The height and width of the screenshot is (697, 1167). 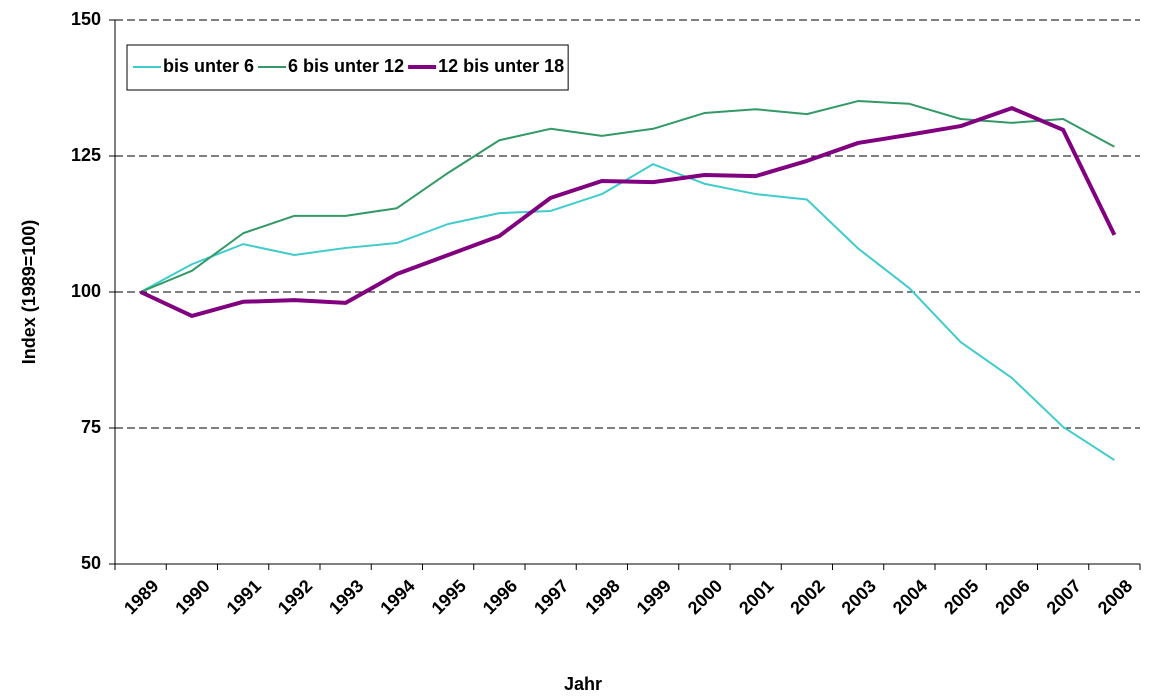 I want to click on x-tick-label: 2003, so click(x=859, y=597).